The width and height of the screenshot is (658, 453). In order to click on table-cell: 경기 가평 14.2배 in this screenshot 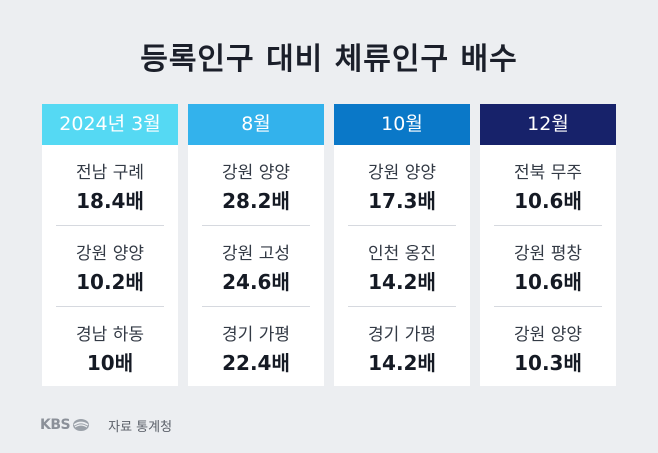, I will do `click(402, 346)`.